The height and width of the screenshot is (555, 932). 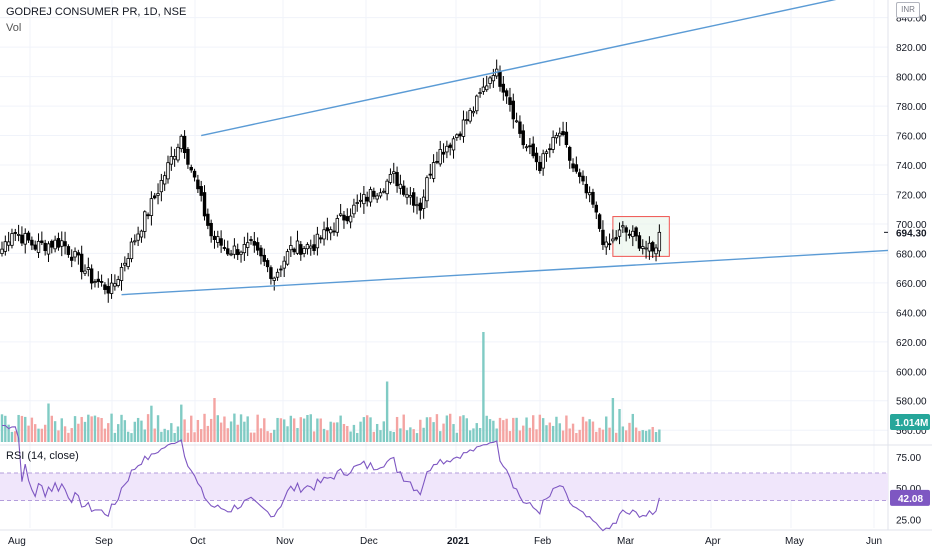 What do you see at coordinates (911, 107) in the screenshot?
I see `price-tick-label: 780.00` at bounding box center [911, 107].